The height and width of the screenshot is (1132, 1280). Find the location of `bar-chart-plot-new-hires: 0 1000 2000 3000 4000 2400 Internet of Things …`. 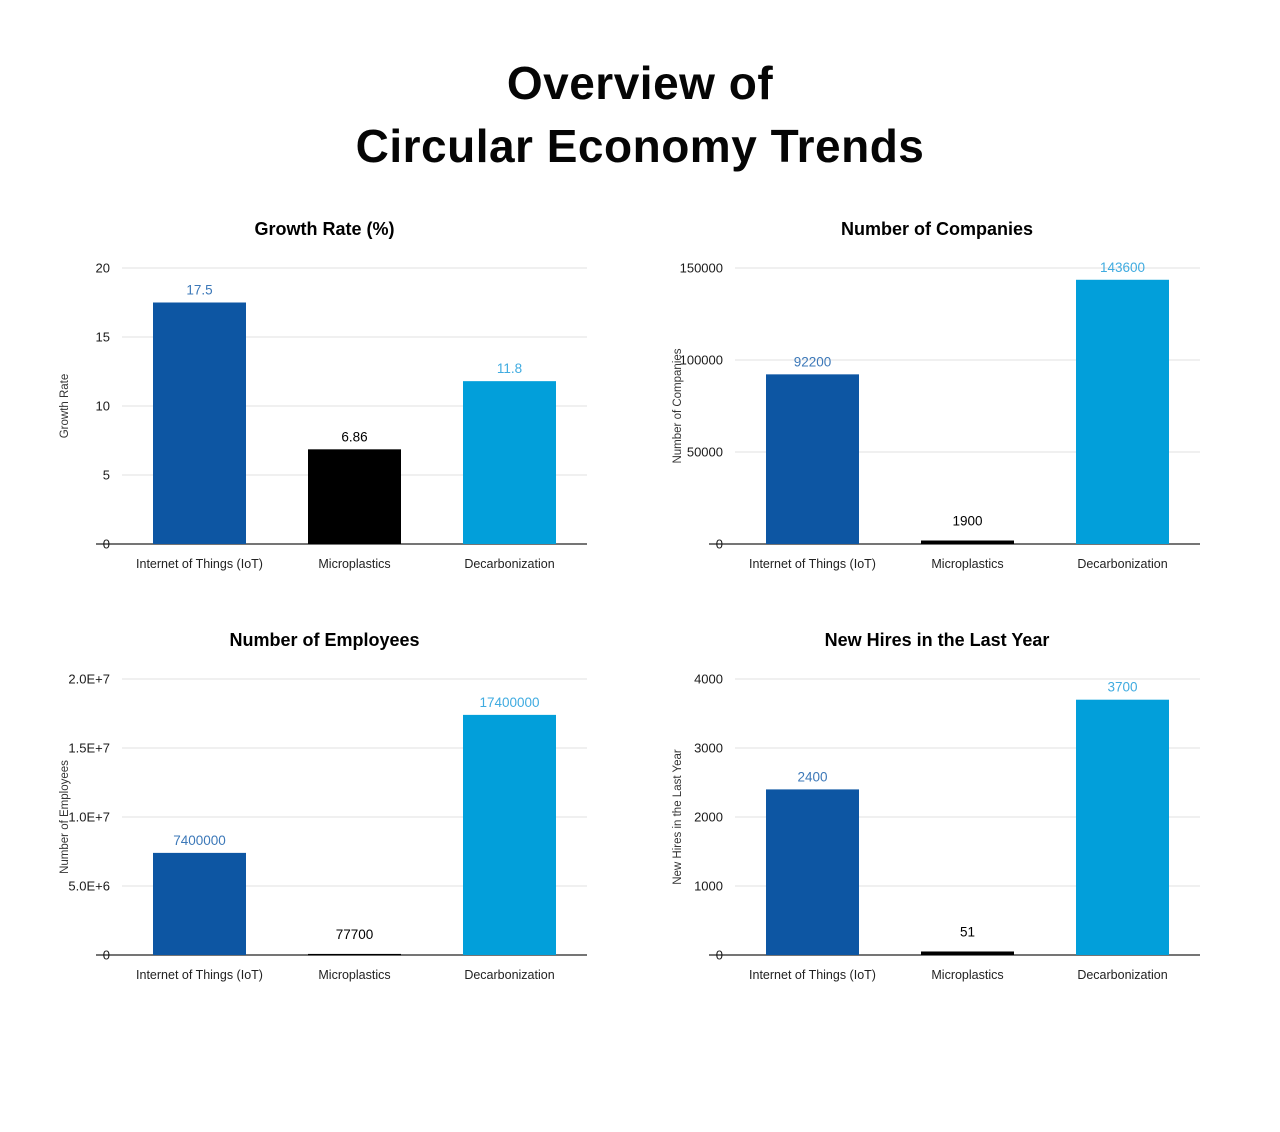

bar-chart-plot-new-hires: 0 1000 2000 3000 4000 2400 Internet of Things … is located at coordinates (936, 826).